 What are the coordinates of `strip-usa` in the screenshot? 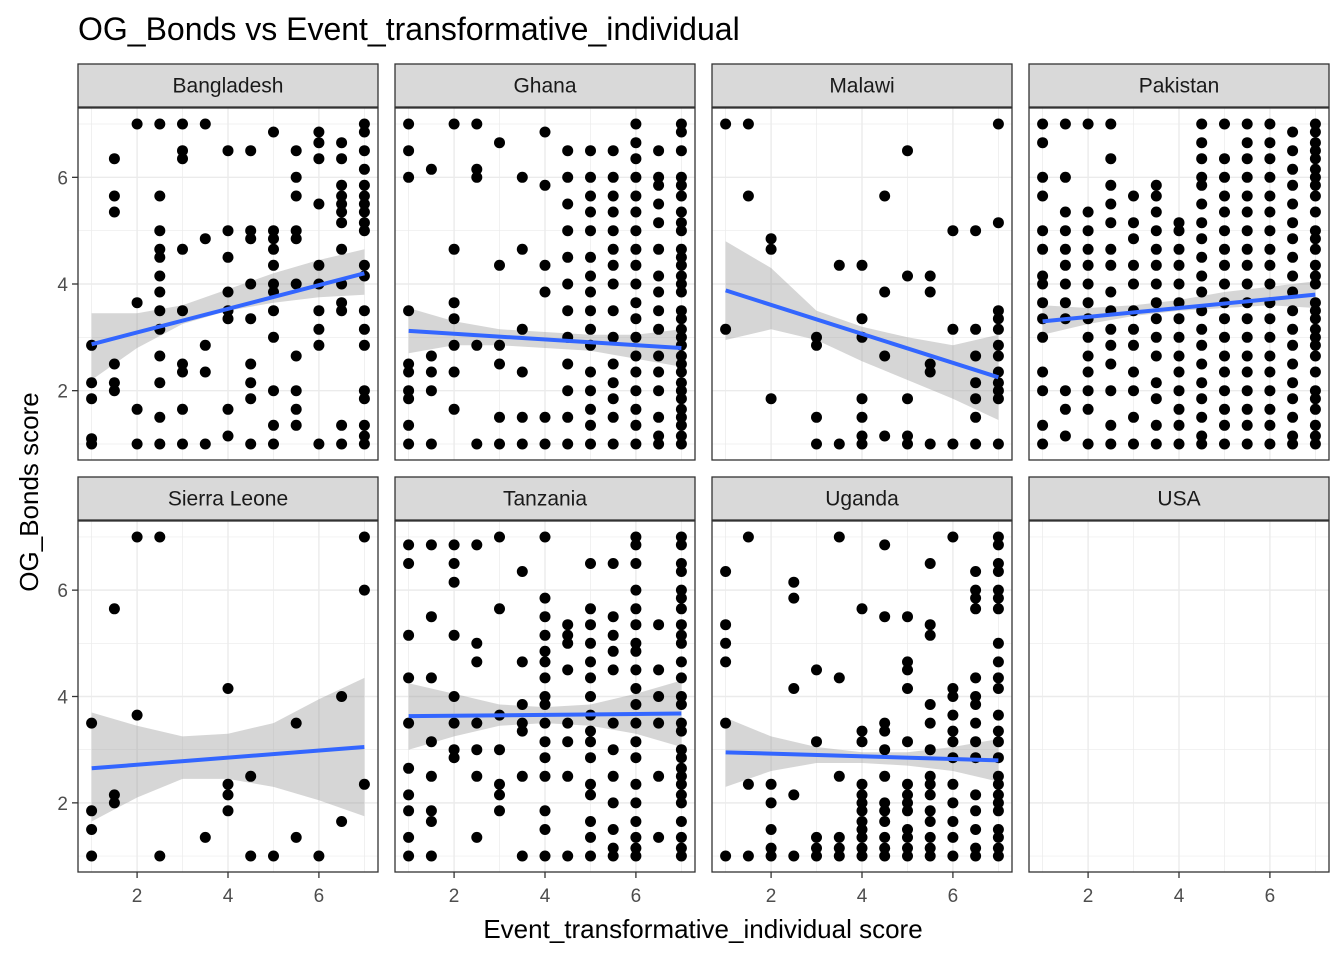 It's located at (1179, 498).